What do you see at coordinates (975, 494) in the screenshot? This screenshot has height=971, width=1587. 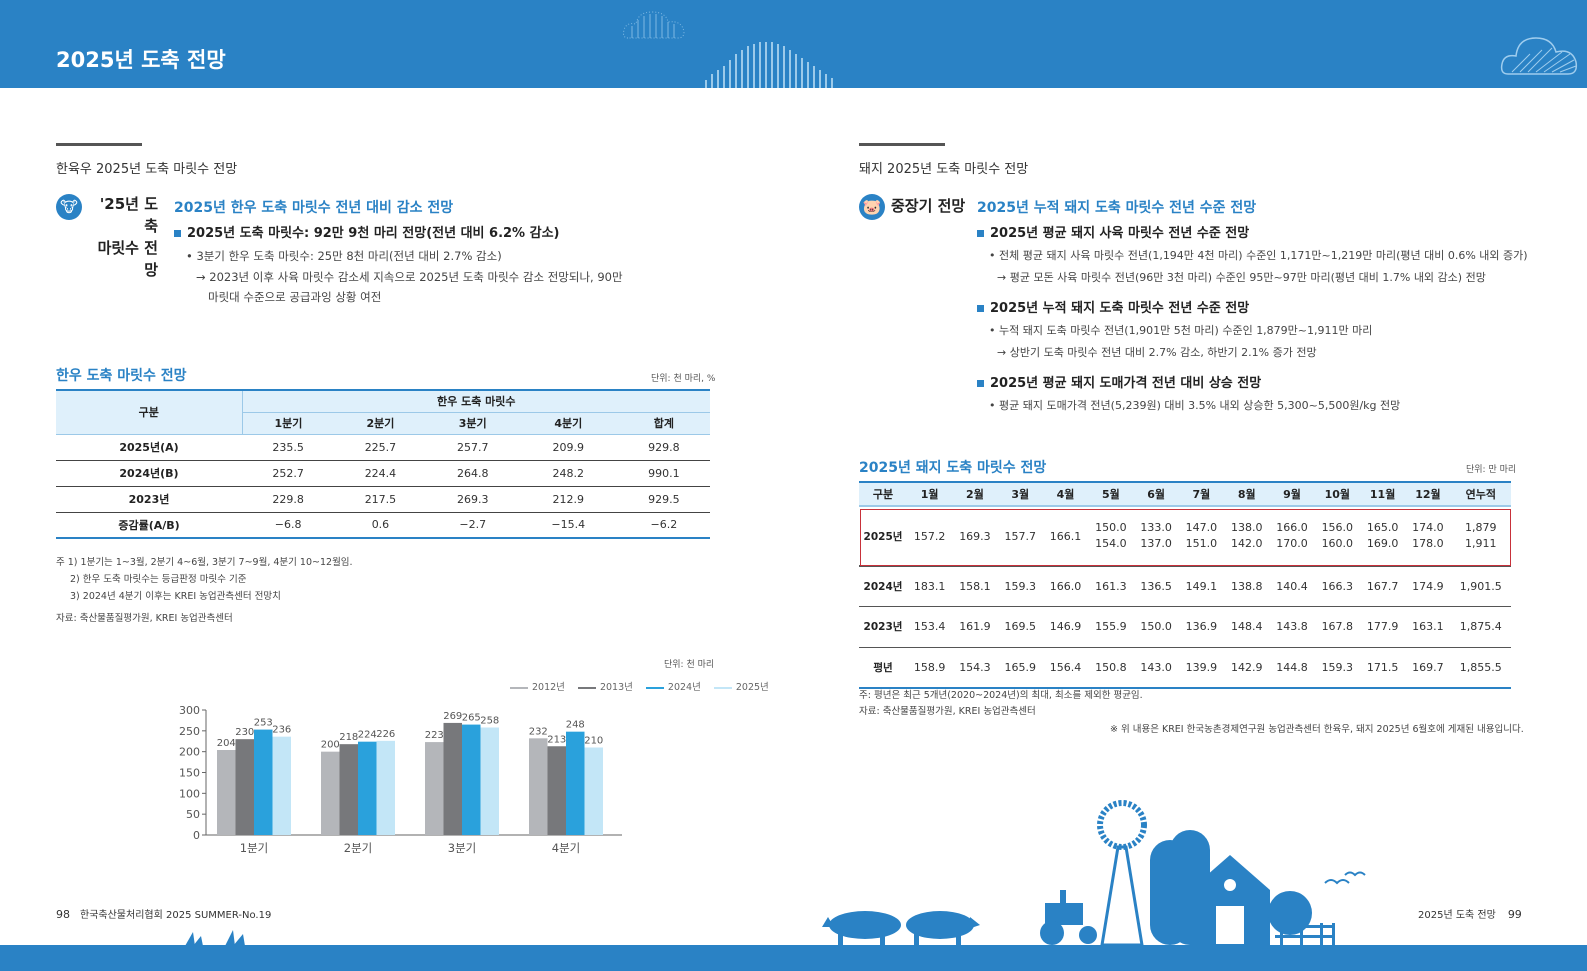 I see `table-col-header: 2월` at bounding box center [975, 494].